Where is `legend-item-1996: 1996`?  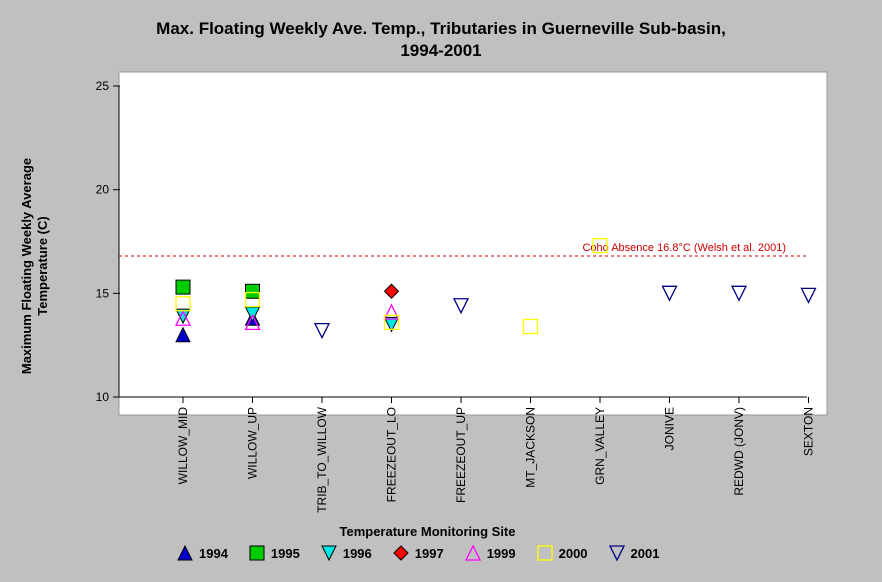
legend-item-1996: 1996 is located at coordinates (346, 553).